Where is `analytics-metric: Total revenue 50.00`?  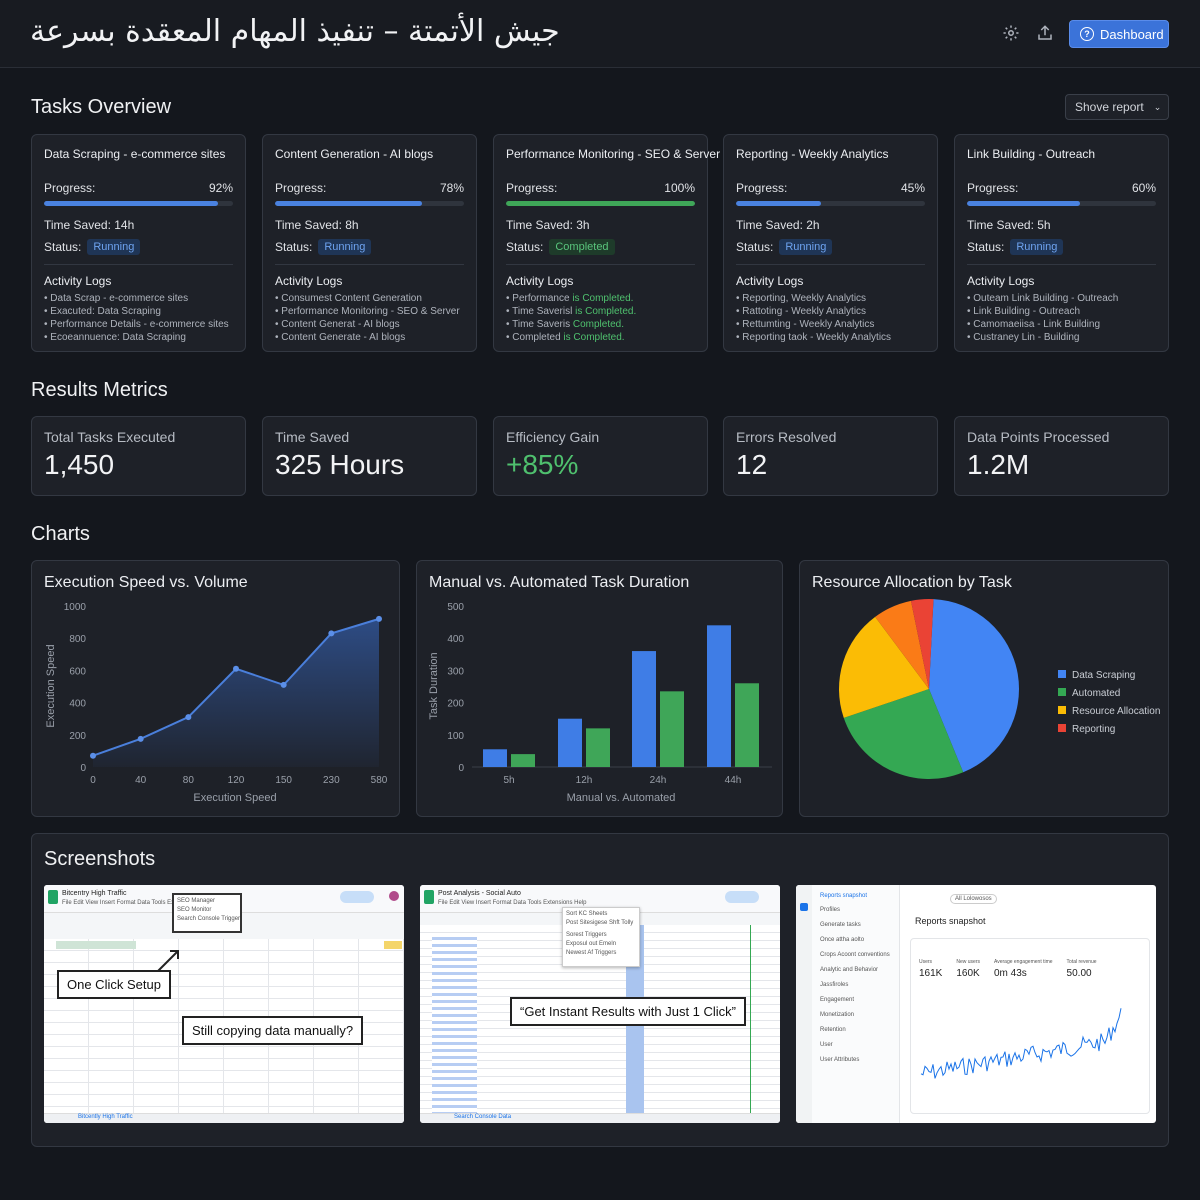
analytics-metric: Total revenue 50.00 is located at coordinates (1082, 969).